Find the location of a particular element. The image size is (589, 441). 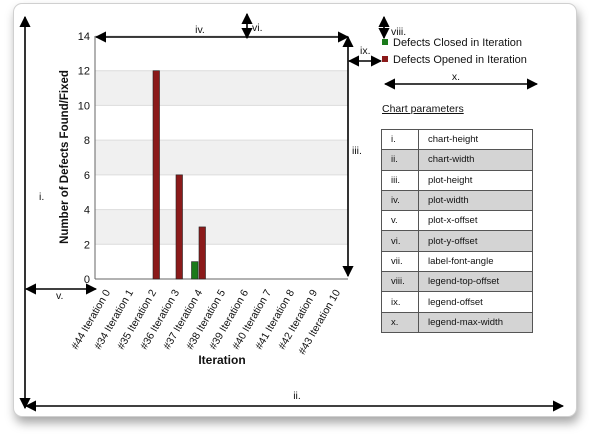

y-tick-label: 14 is located at coordinates (84, 37).